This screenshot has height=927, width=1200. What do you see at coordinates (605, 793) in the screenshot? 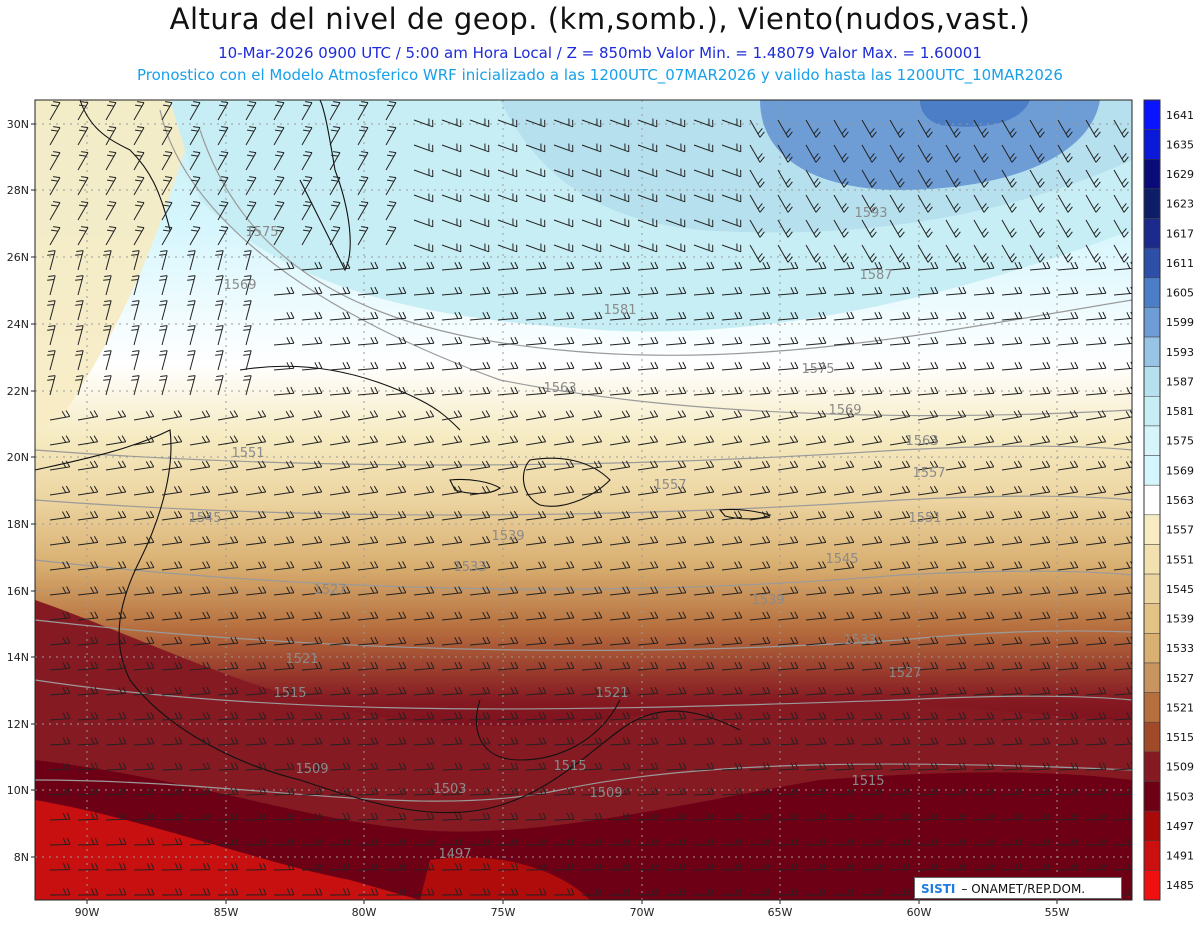
I see `contour-label: 1509` at bounding box center [605, 793].